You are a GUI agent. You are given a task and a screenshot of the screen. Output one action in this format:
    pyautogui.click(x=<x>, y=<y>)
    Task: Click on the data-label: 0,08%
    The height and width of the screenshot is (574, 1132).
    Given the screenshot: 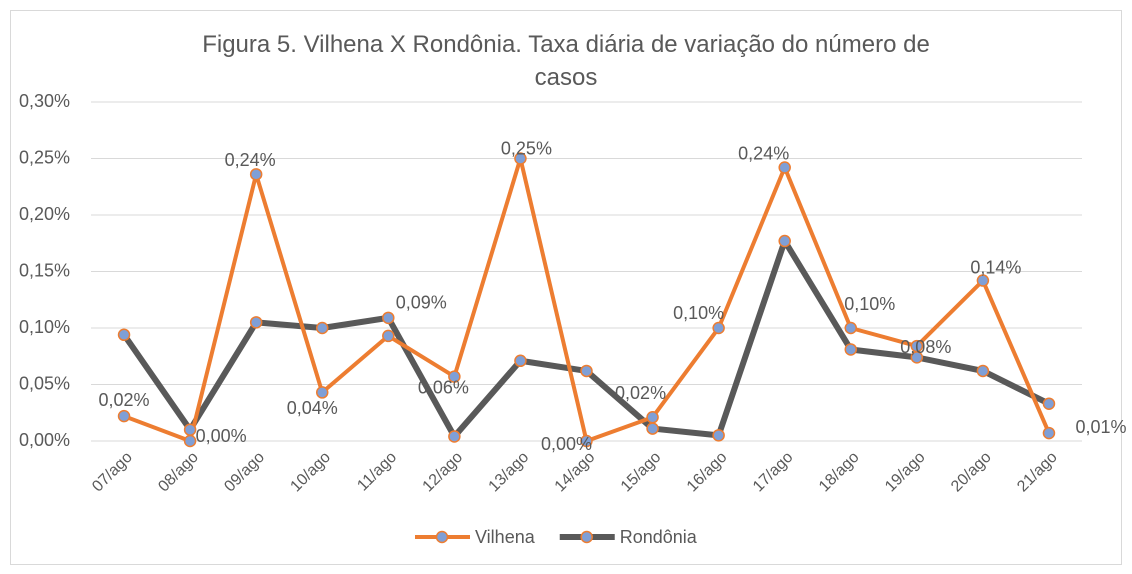 What is the action you would take?
    pyautogui.click(x=925, y=347)
    